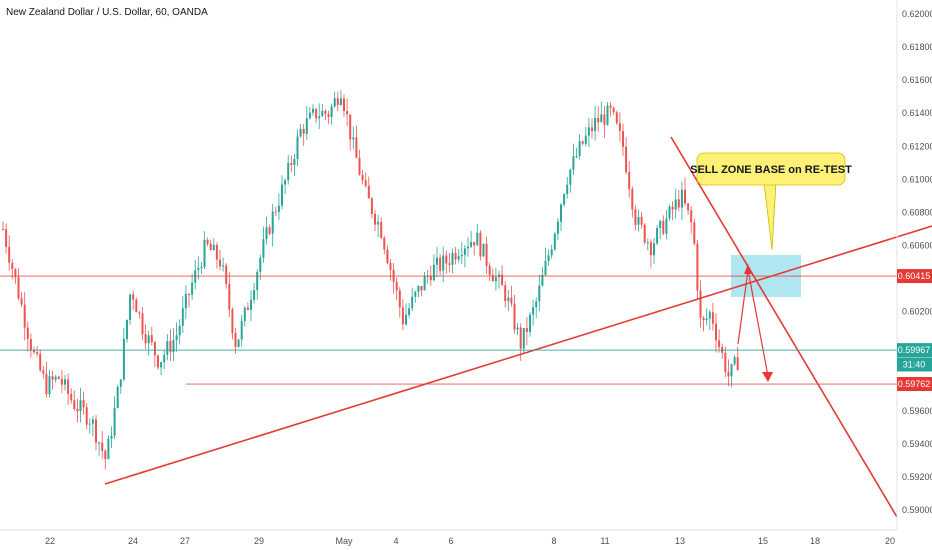  Describe the element at coordinates (917, 14) in the screenshot. I see `y-tick-label: 0.62000` at that location.